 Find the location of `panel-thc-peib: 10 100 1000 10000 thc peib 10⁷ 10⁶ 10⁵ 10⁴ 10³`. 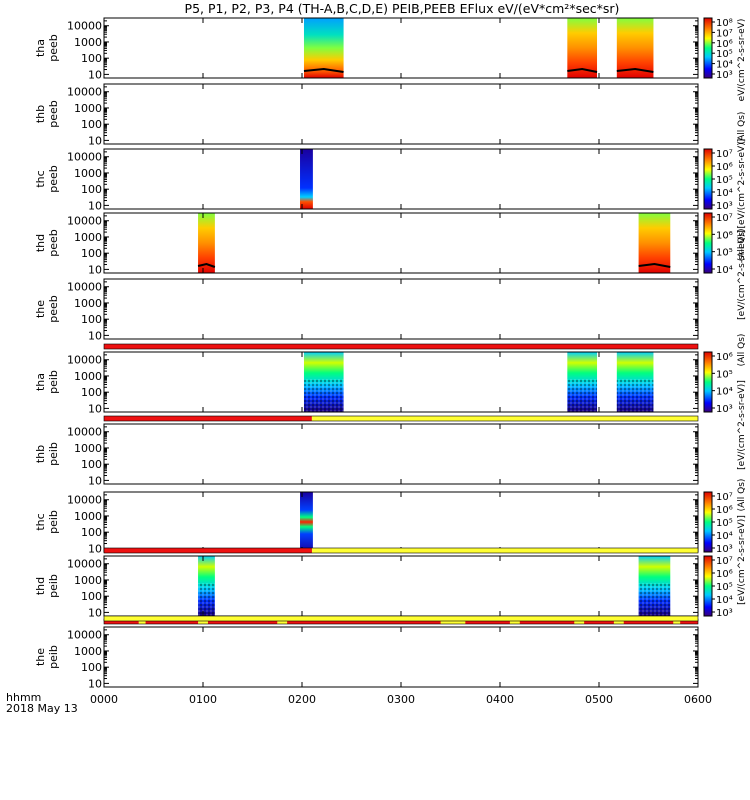

panel-thc-peib: 10 100 1000 10000 thc peib 10⁷ 10⁶ 10⁵ 10⁴ 10³ is located at coordinates (383, 523).